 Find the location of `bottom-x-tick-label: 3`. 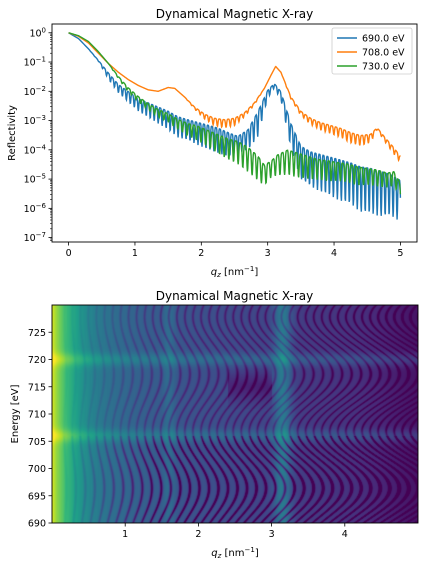

bottom-x-tick-label: 3 is located at coordinates (272, 534).